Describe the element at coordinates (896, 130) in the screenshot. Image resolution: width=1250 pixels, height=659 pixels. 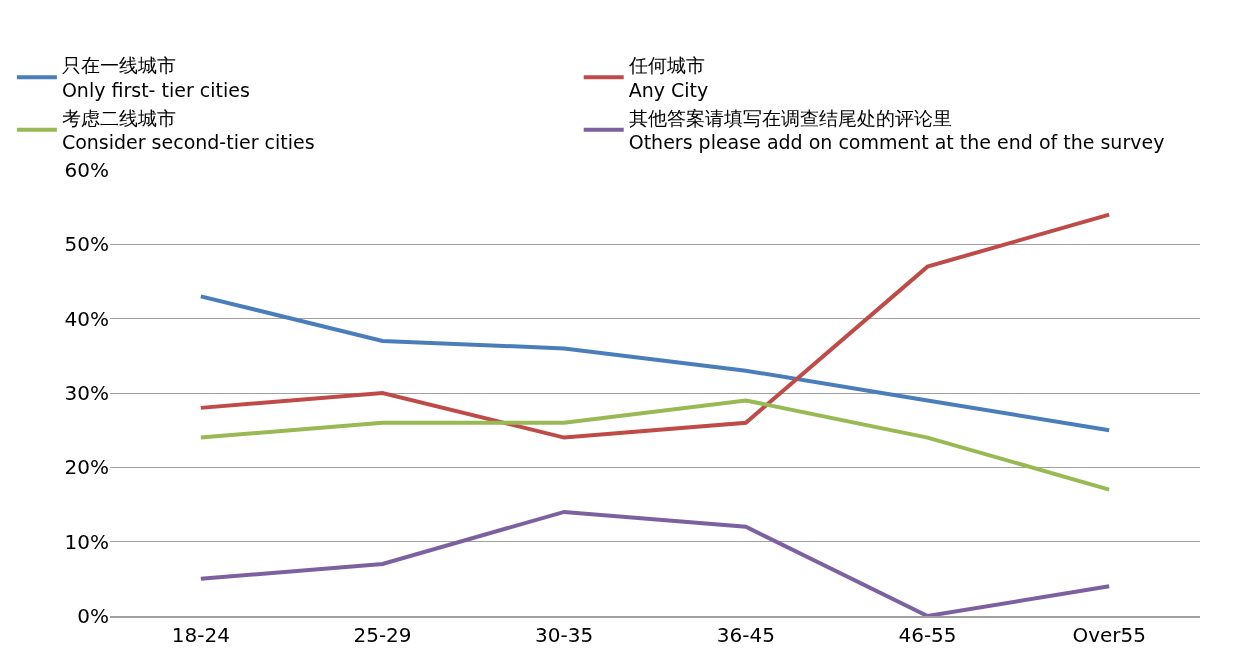
I see `legend-label: 其他答案请填写在调查结尾处的评论里 Others please add on comment at the end of the survey` at that location.